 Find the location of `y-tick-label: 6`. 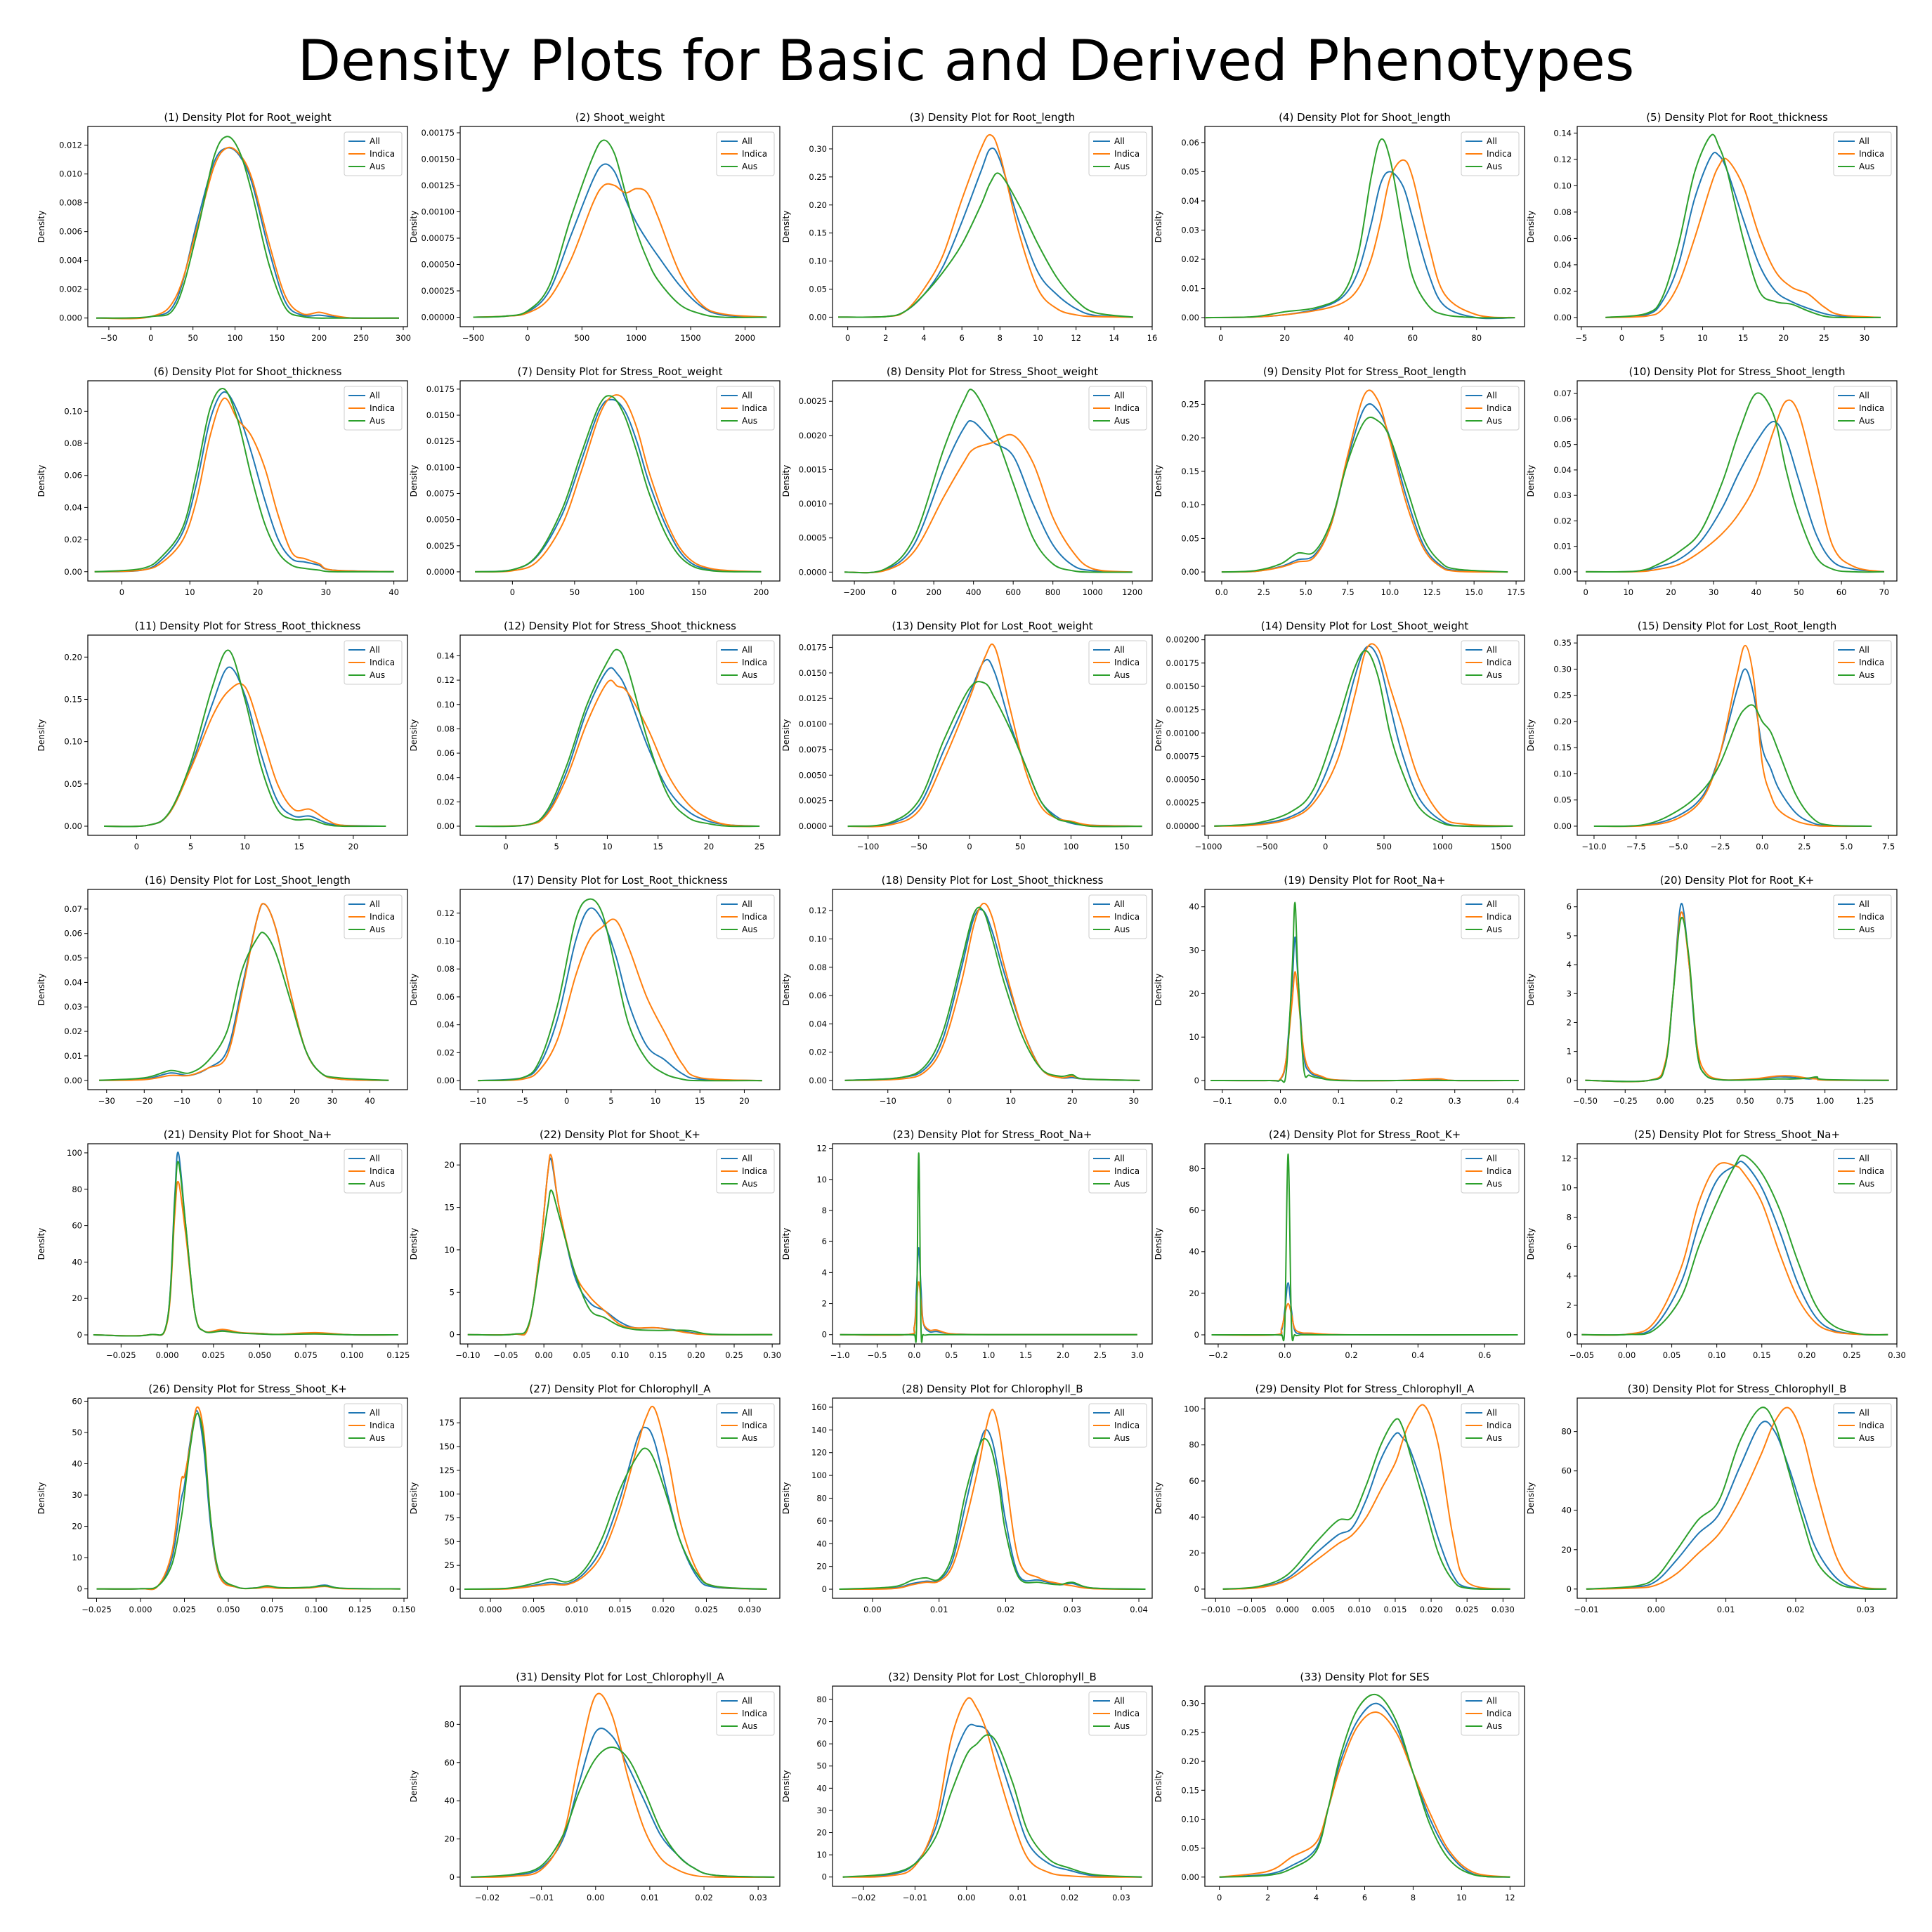

y-tick-label: 6 is located at coordinates (825, 1241).